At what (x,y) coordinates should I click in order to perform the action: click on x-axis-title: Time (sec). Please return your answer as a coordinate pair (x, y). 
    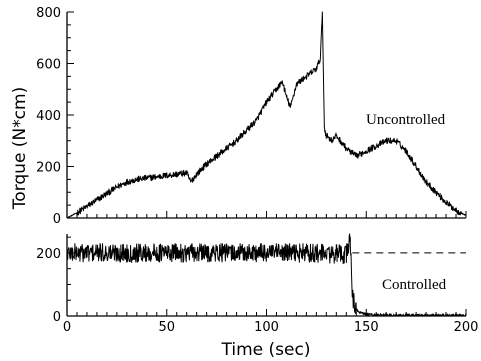
    Looking at the image, I should click on (266, 350).